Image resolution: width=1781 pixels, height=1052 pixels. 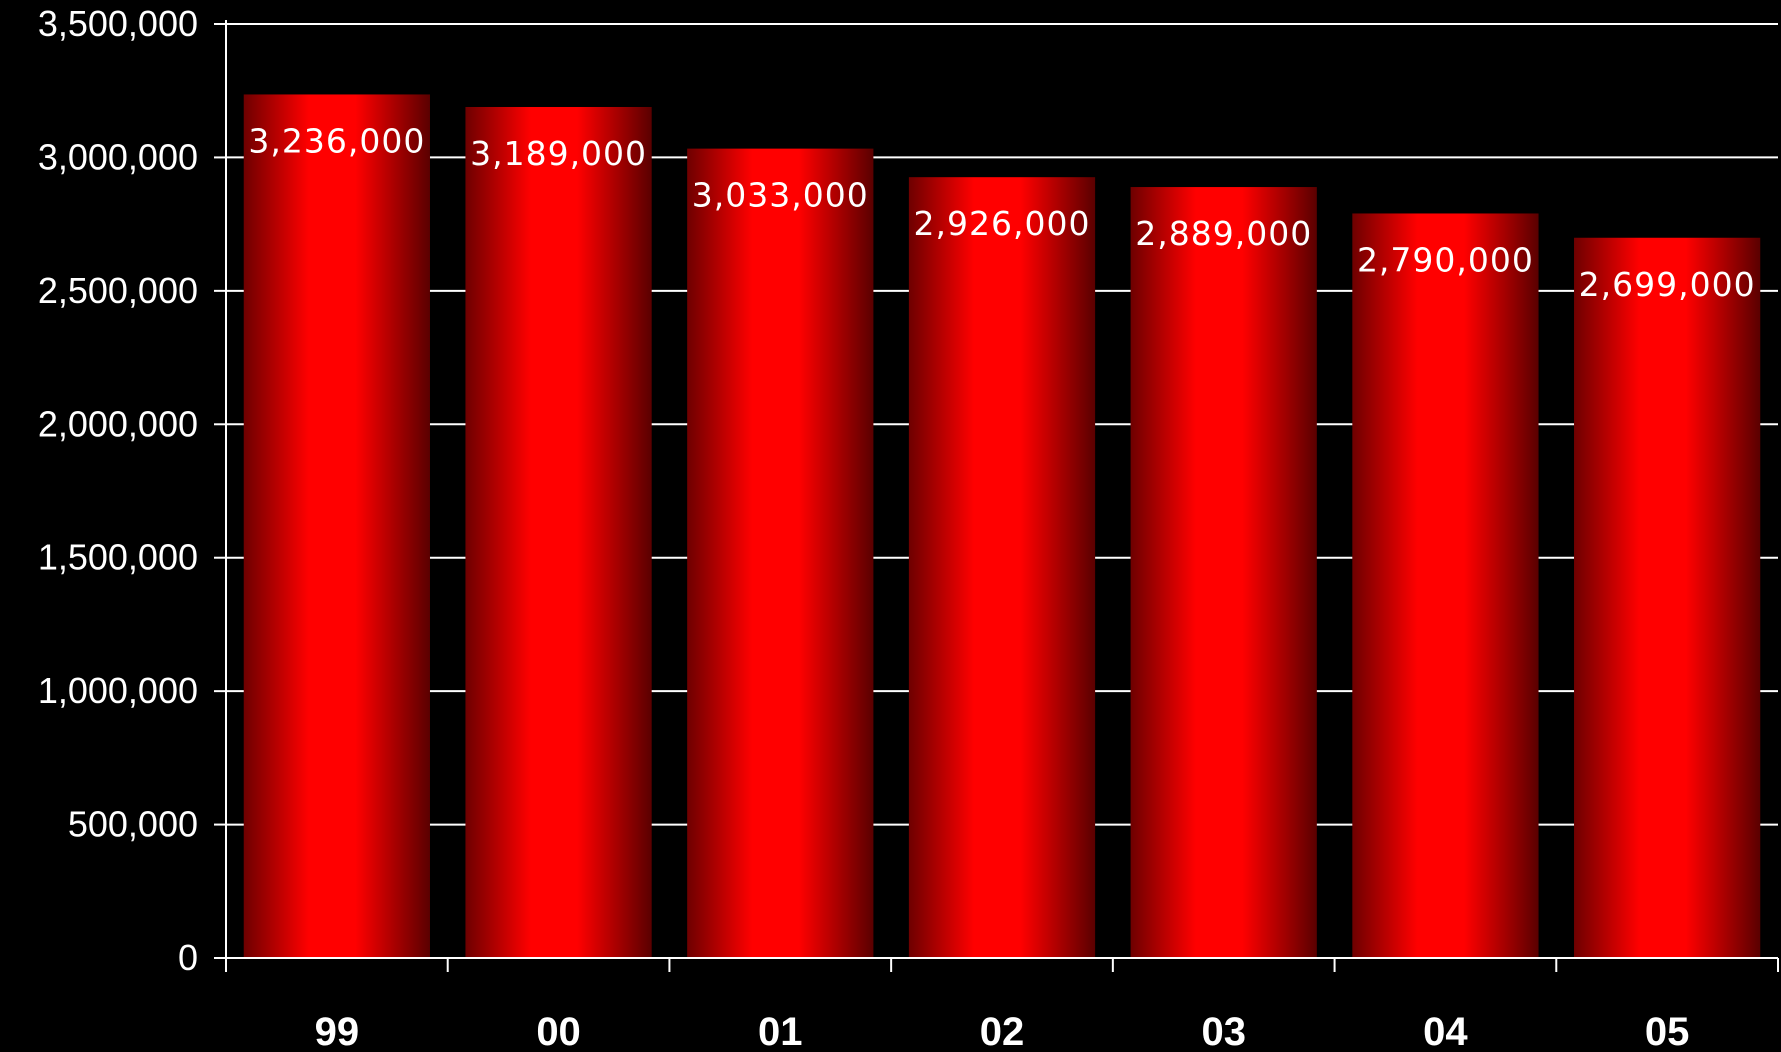 I want to click on x-tick-label-05: 05, so click(x=1667, y=1031).